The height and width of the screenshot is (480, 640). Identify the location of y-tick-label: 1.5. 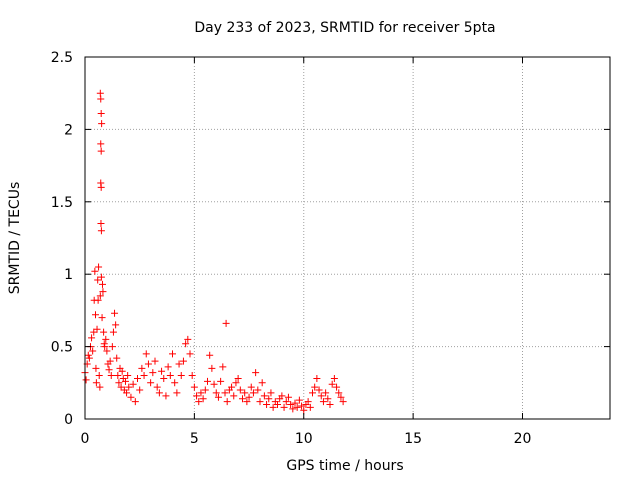
(62, 203).